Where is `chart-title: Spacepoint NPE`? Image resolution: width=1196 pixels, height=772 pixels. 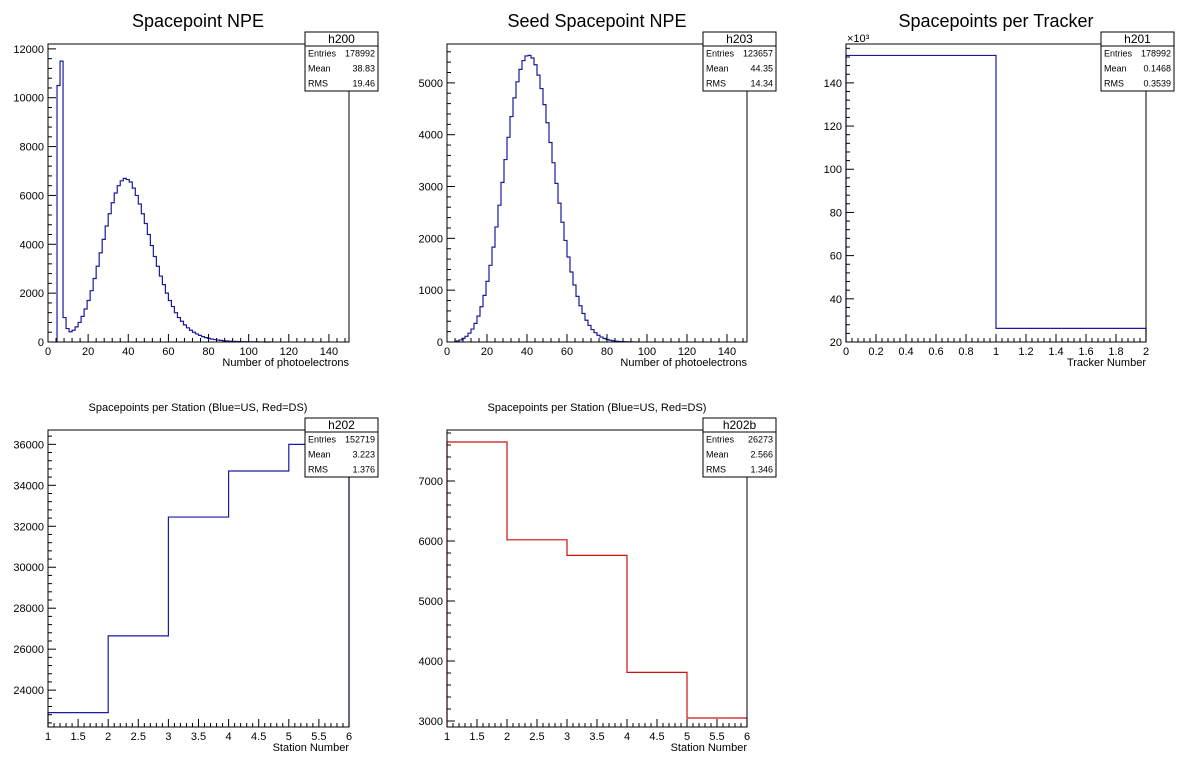 chart-title: Spacepoint NPE is located at coordinates (198, 21).